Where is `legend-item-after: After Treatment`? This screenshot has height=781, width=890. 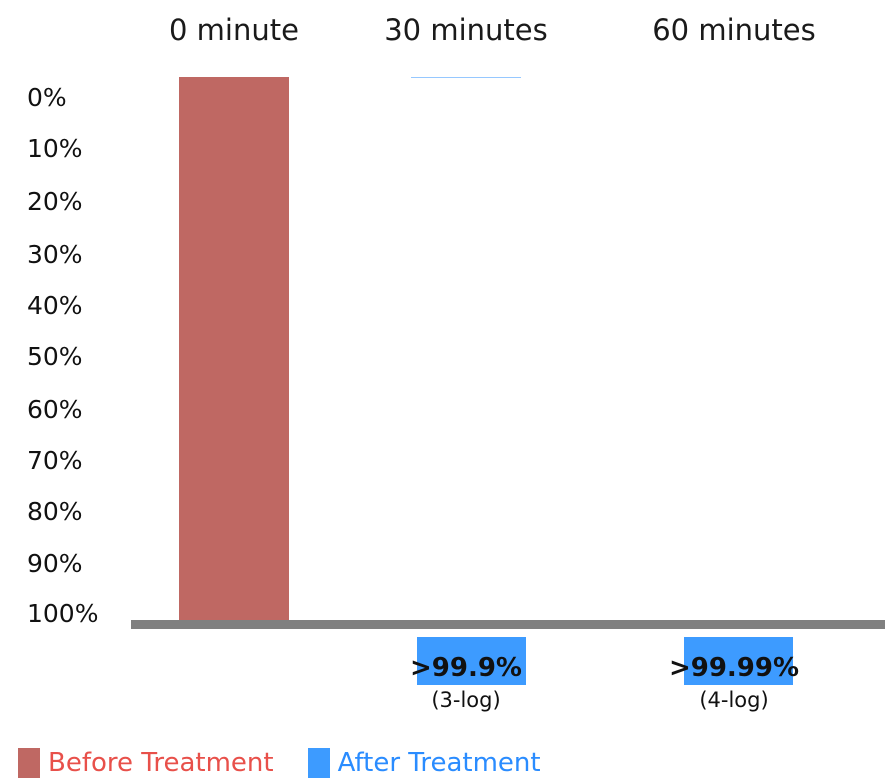 legend-item-after: After Treatment is located at coordinates (424, 763).